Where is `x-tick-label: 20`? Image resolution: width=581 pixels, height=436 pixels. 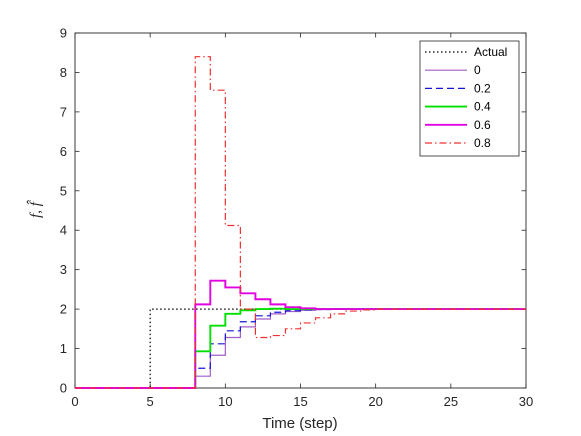
x-tick-label: 20 is located at coordinates (375, 401).